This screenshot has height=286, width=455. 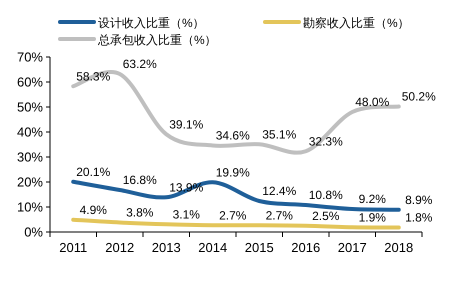 I want to click on data-label: 10.8%, so click(x=326, y=195).